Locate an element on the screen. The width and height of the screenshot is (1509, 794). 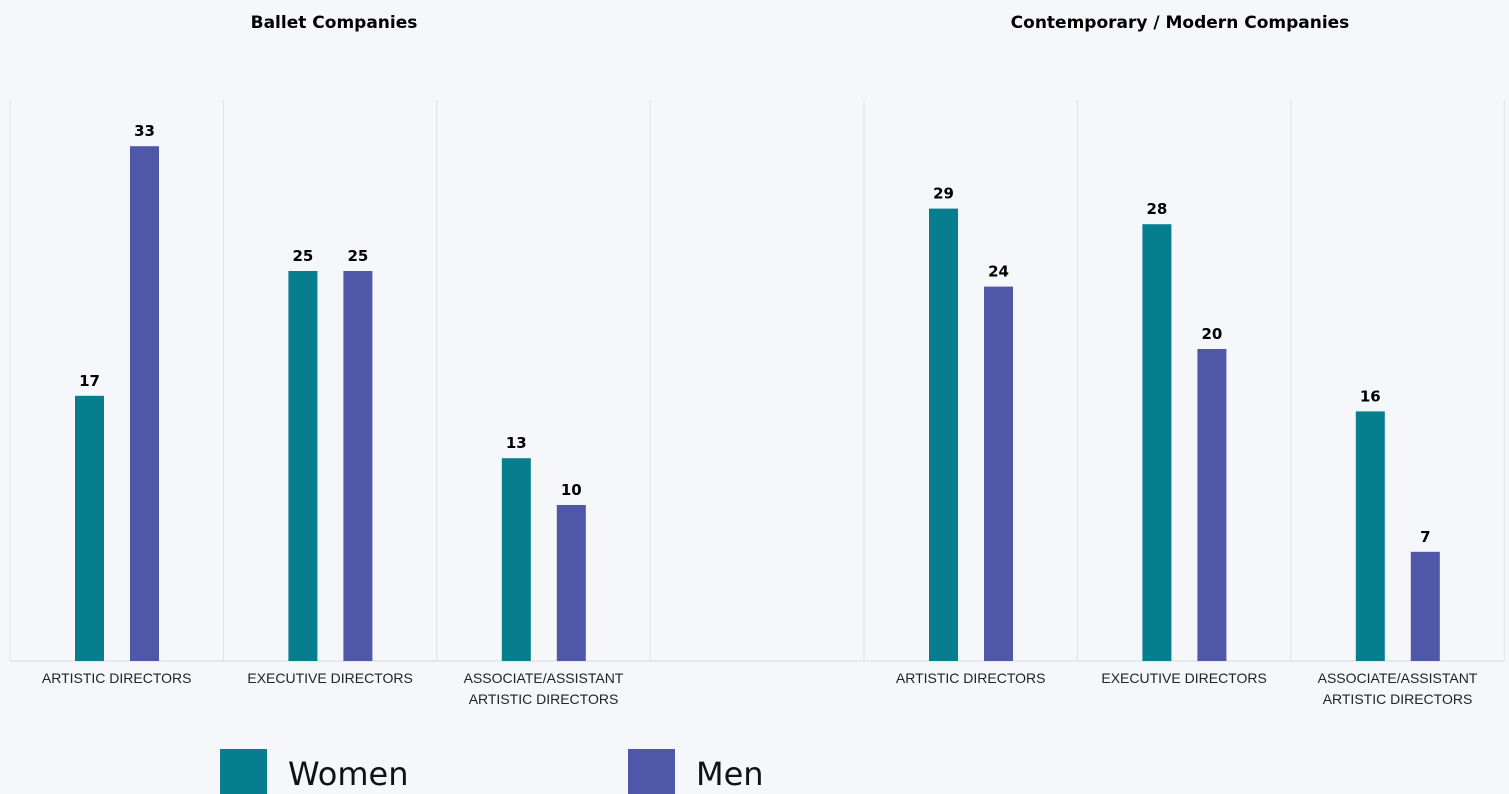
legend-swatch-men is located at coordinates (651, 771).